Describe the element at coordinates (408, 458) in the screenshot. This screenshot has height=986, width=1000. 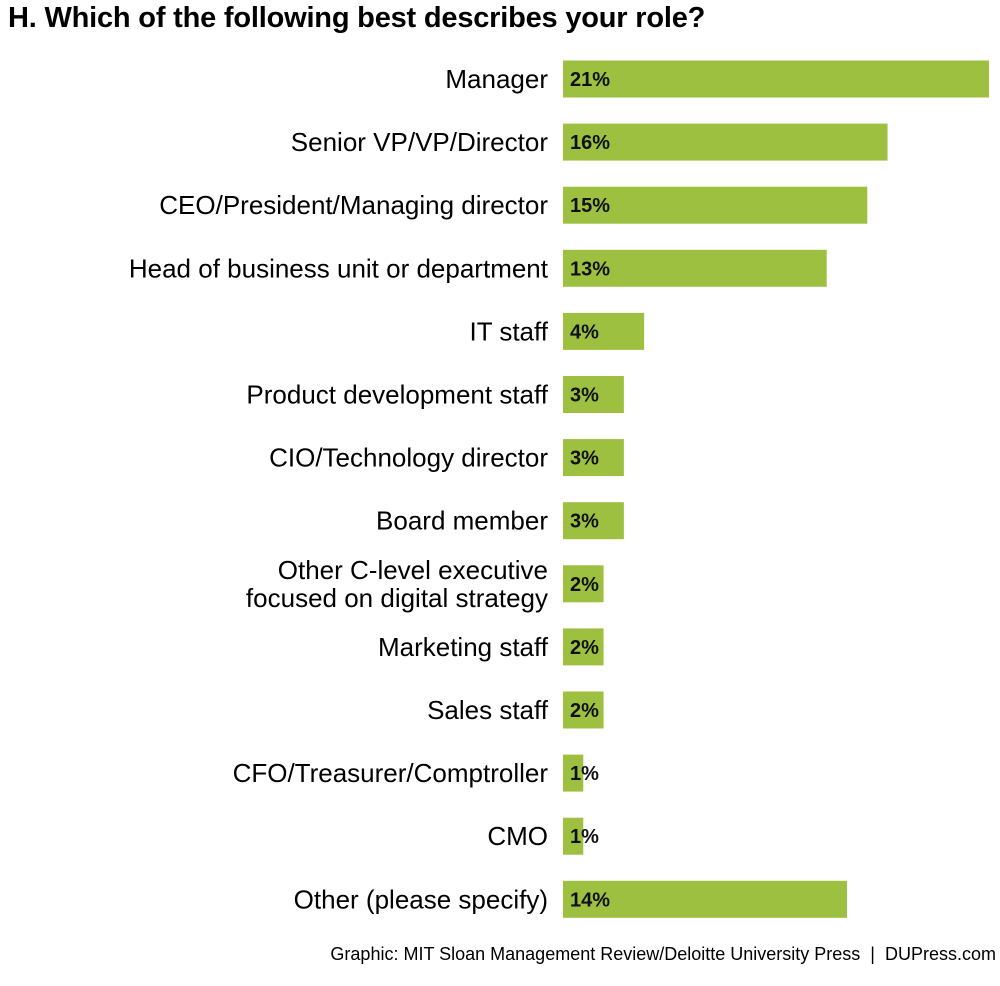
I see `category-label-6: CIO/Technology director` at that location.